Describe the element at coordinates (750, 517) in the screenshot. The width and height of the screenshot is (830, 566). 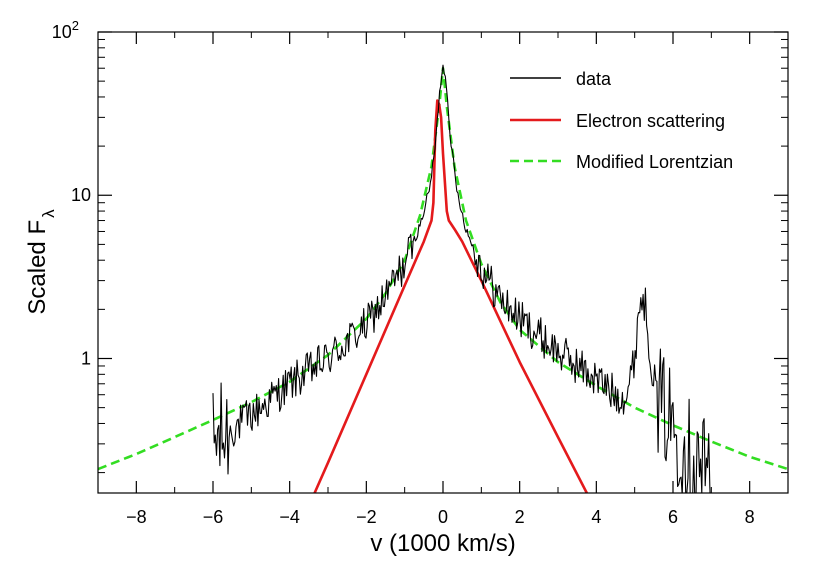
I see `x-tick-label: 8` at that location.